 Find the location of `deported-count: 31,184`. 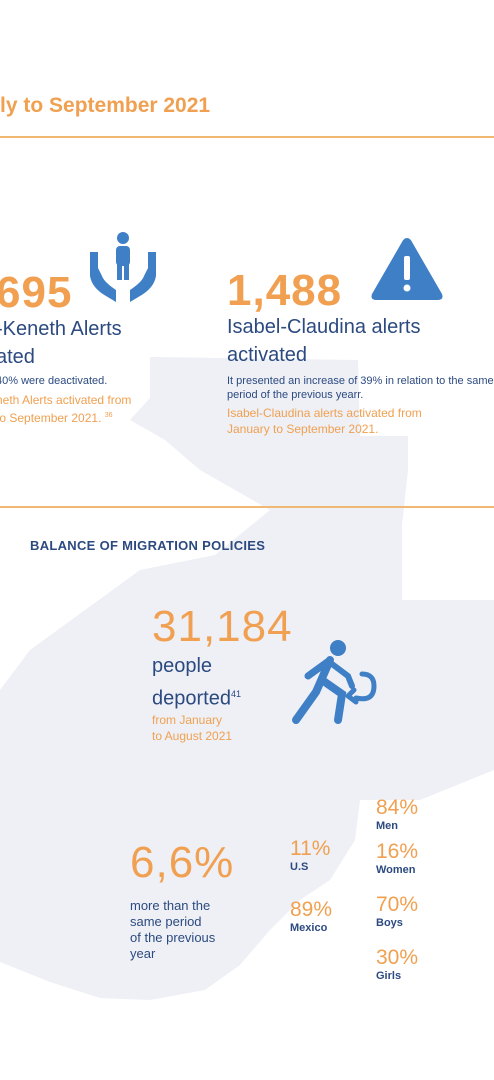

deported-count: 31,184 is located at coordinates (222, 626).